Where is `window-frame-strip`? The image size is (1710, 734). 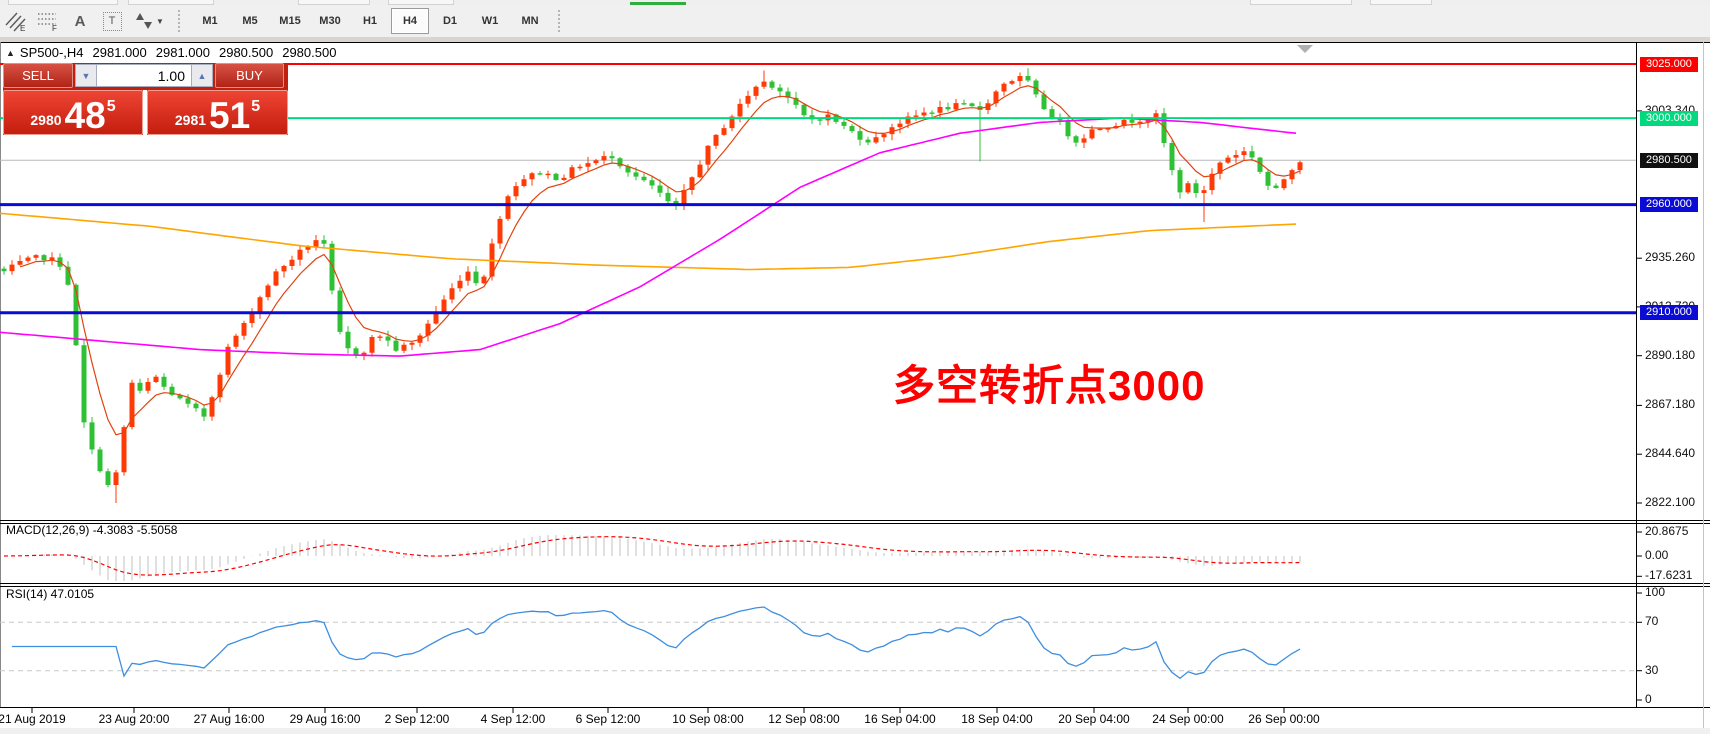 window-frame-strip is located at coordinates (855, 39).